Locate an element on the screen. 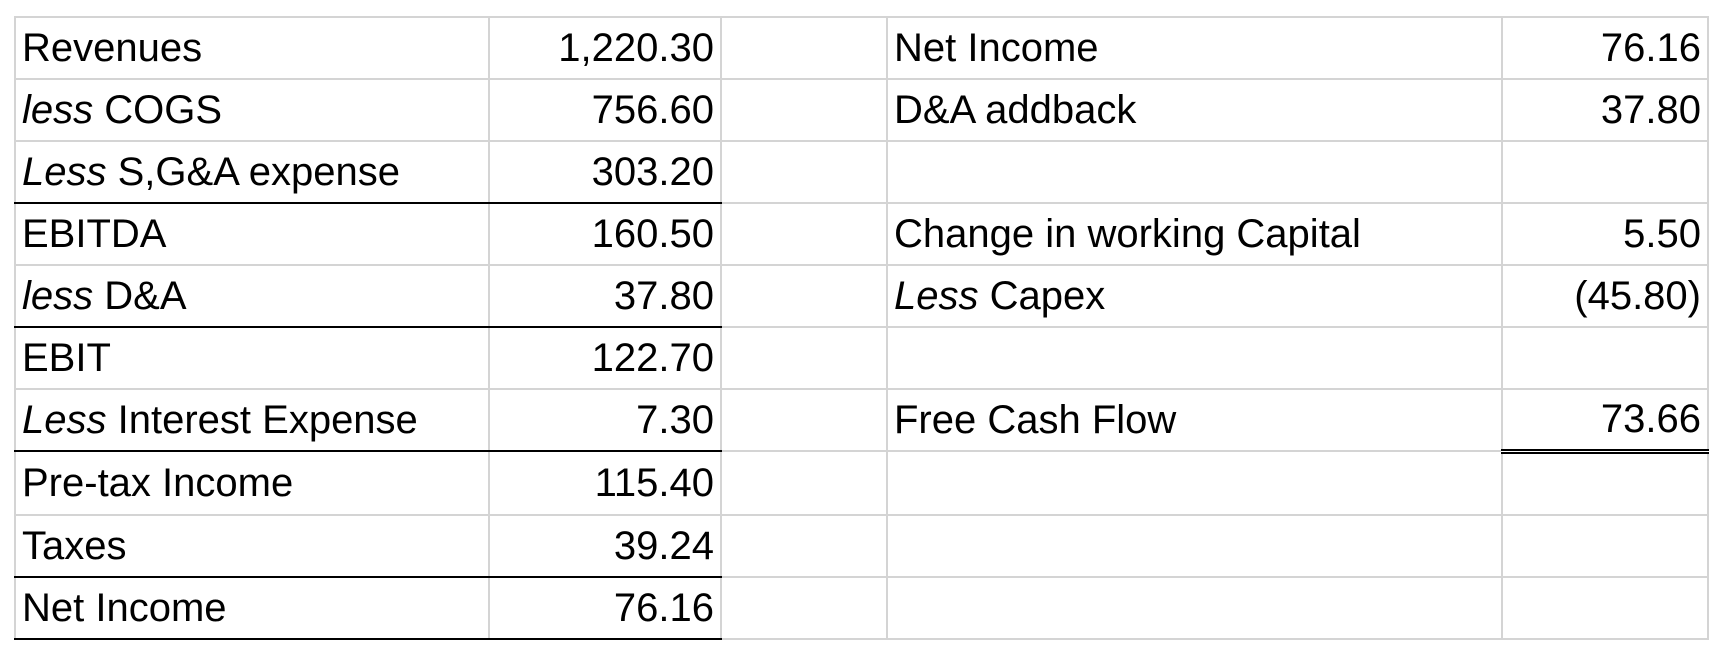 This screenshot has height=660, width=1710. table-row: Net Income 76.16 is located at coordinates (861, 608).